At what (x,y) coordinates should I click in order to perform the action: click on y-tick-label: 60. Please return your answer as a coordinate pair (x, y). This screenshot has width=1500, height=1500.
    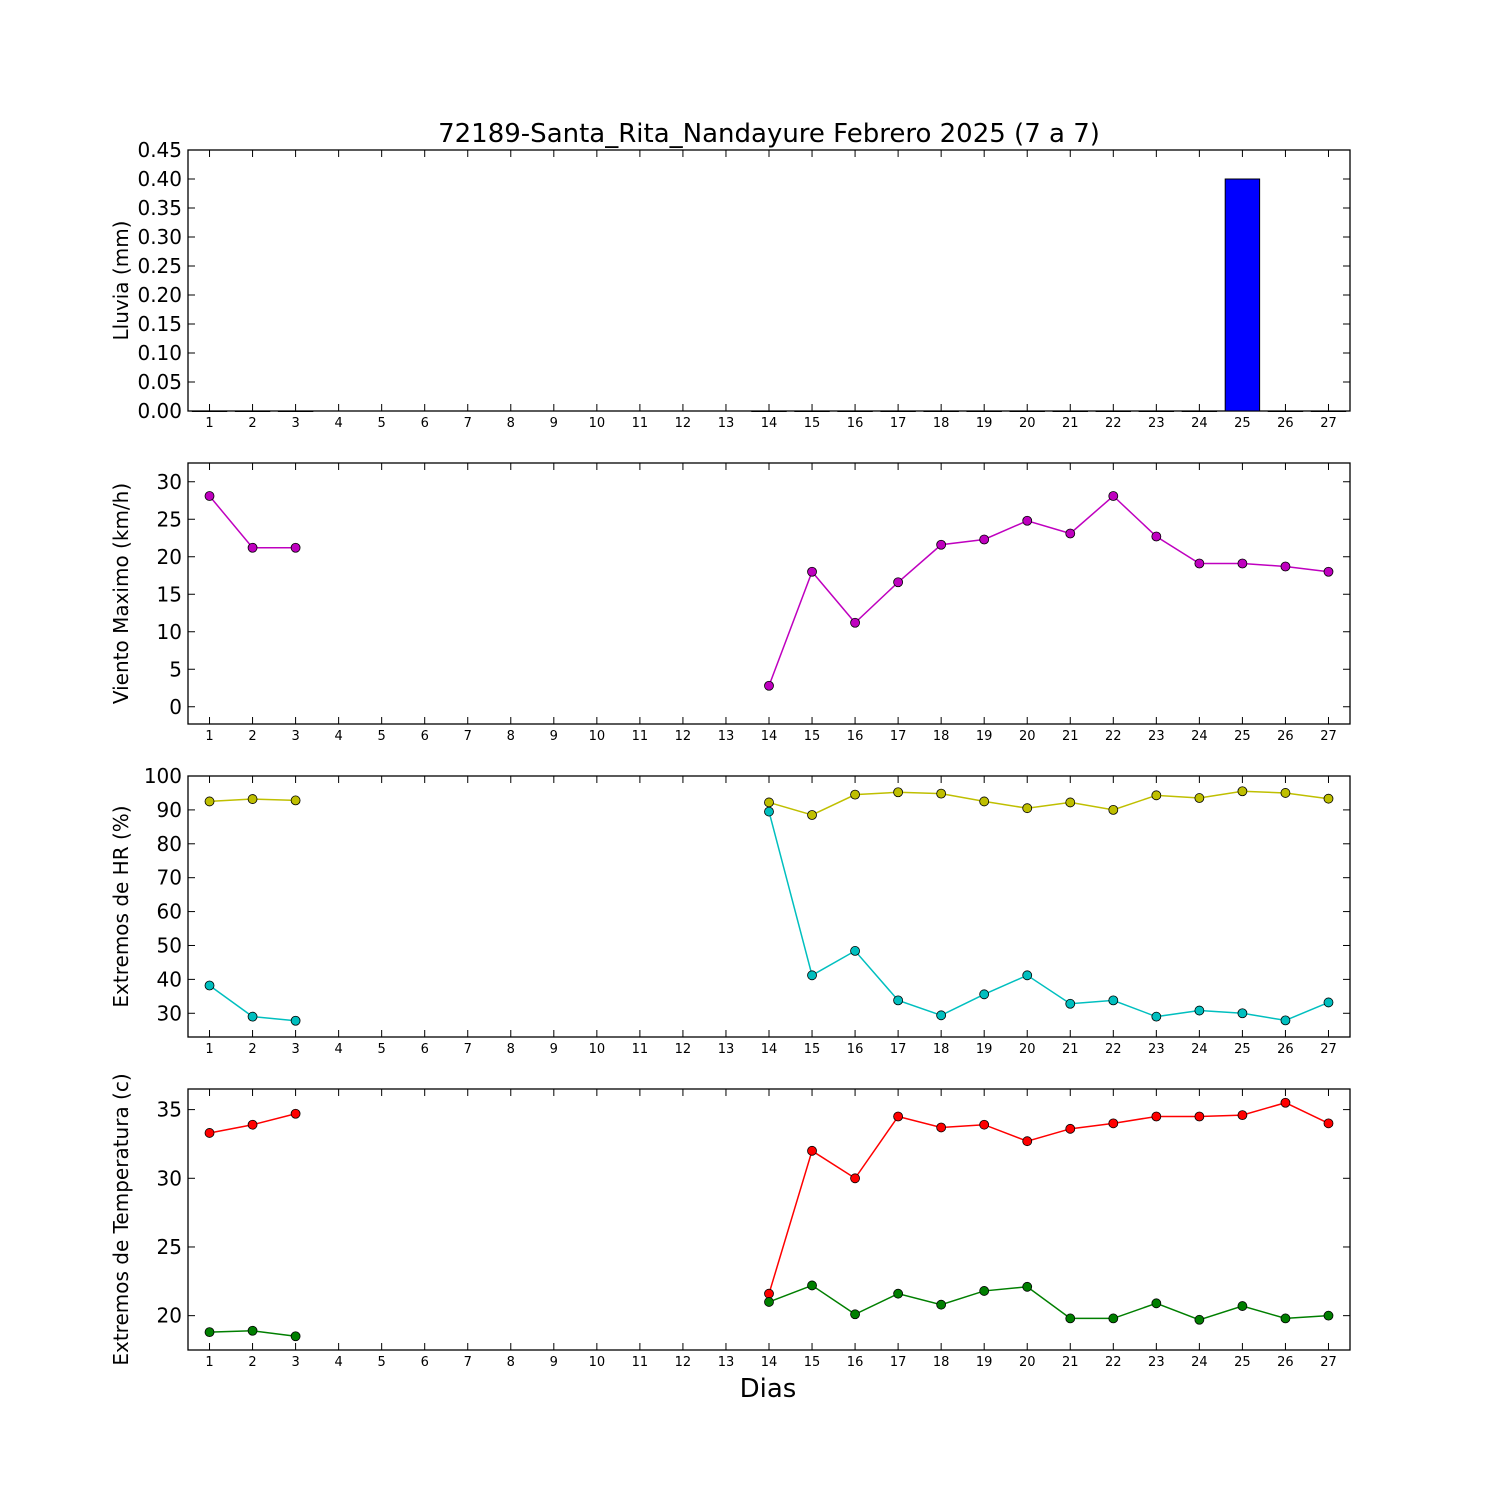
    Looking at the image, I should click on (169, 912).